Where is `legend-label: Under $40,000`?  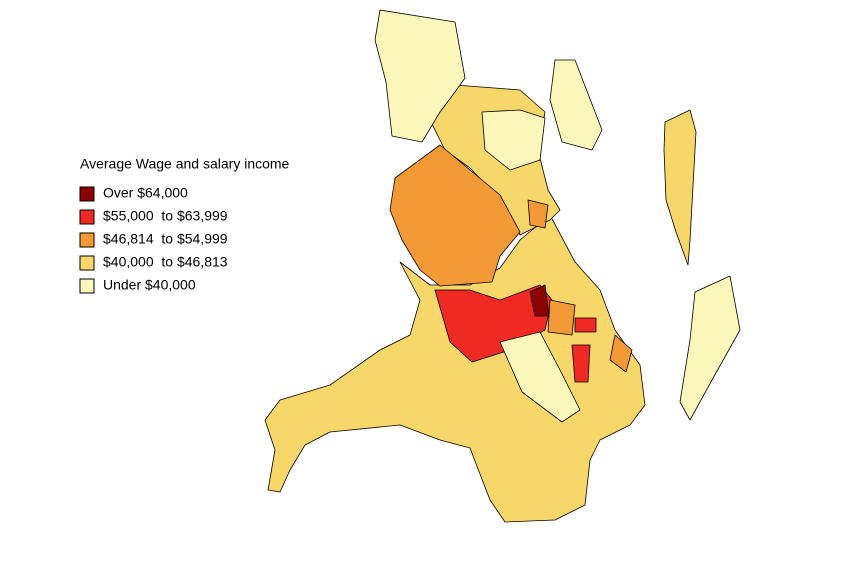 legend-label: Under $40,000 is located at coordinates (149, 285).